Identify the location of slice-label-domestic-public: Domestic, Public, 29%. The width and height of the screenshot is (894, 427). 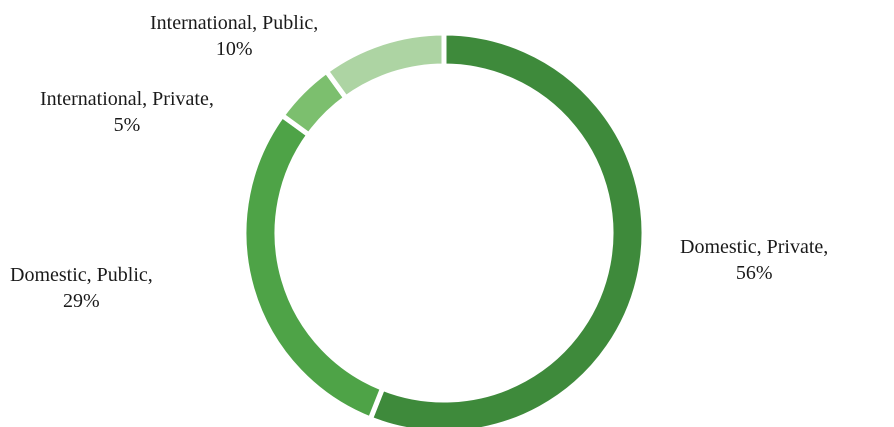
(81, 288).